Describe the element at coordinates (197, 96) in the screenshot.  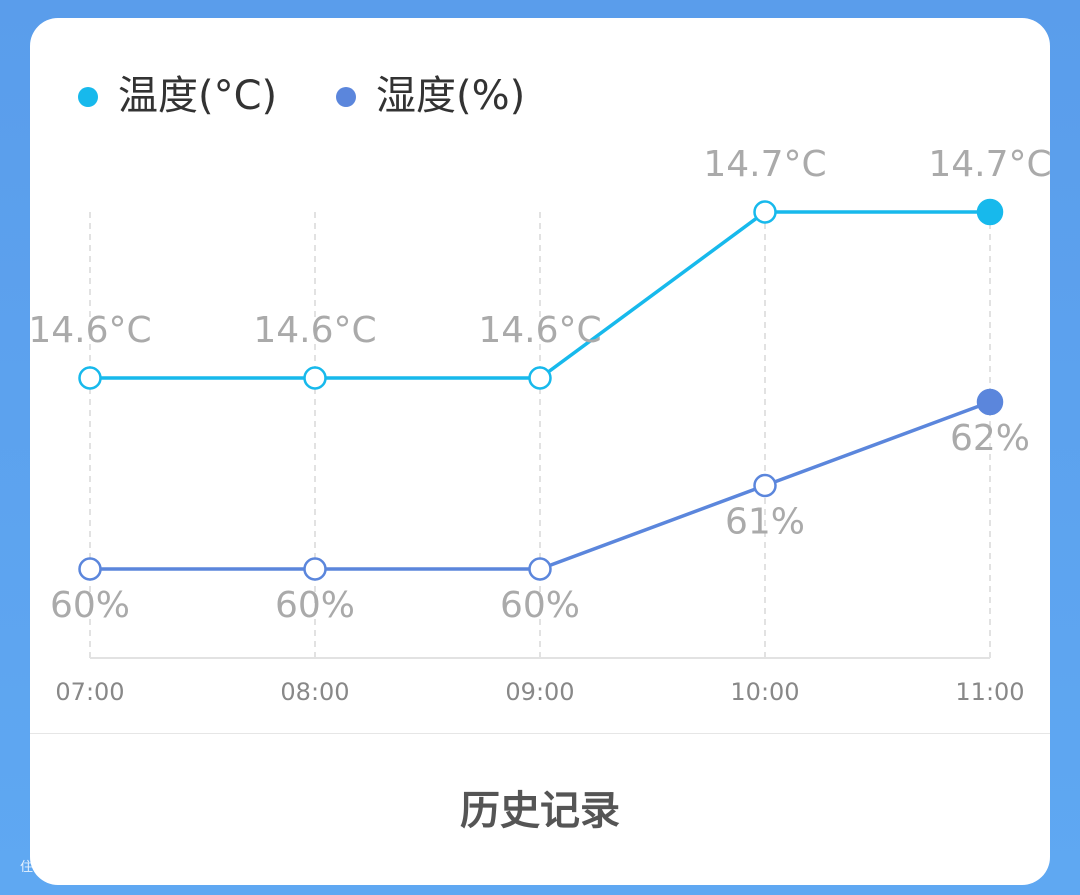
I see `legend-label: 温度(°C)` at that location.